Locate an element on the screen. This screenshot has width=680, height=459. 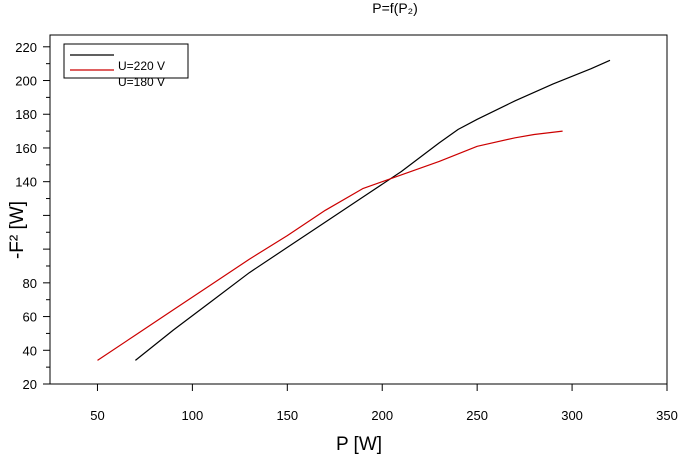
y-tick-label: 220 is located at coordinates (26, 47).